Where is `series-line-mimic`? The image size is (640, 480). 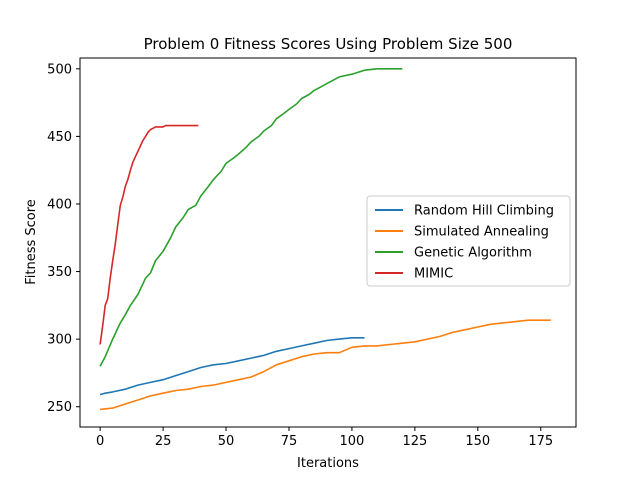
series-line-mimic is located at coordinates (149, 234).